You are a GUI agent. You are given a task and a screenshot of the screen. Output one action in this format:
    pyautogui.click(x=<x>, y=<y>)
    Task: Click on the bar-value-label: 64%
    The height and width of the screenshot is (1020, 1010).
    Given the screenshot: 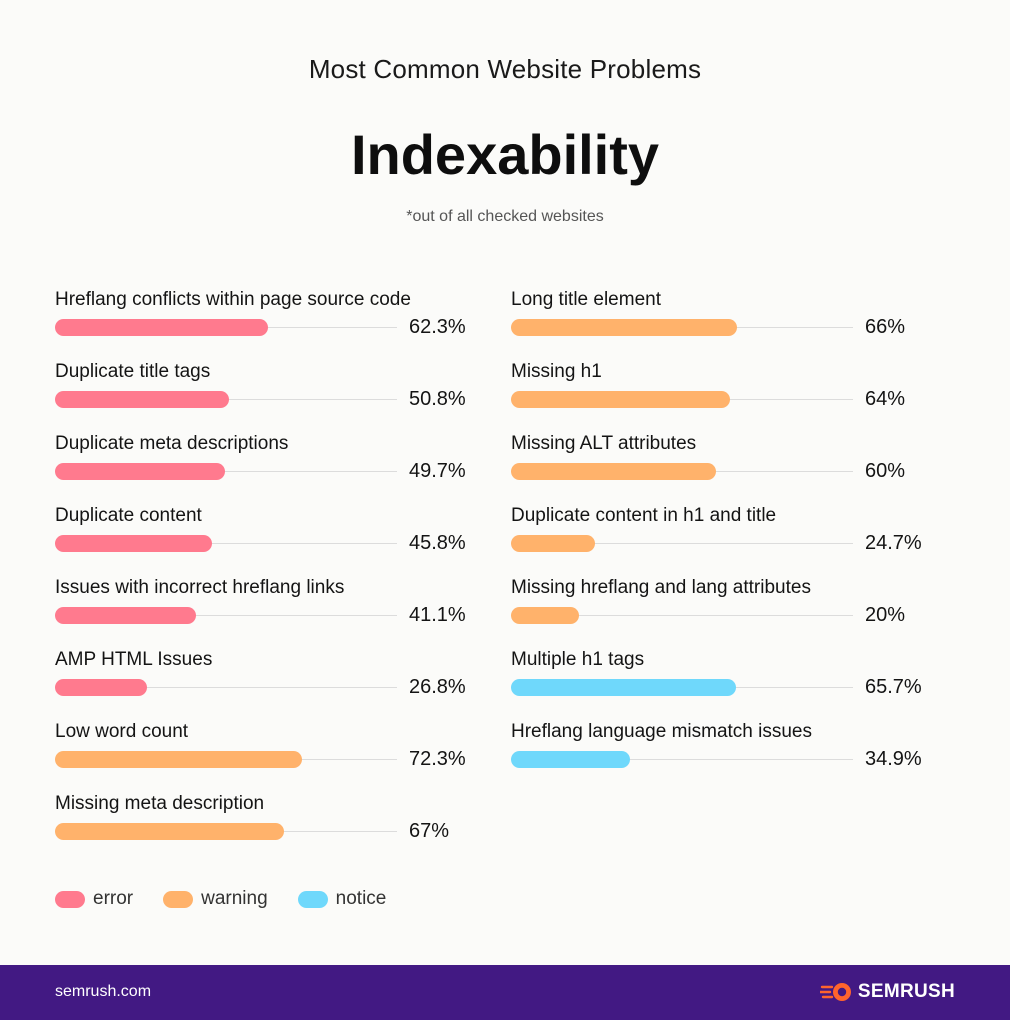 What is the action you would take?
    pyautogui.click(x=885, y=399)
    